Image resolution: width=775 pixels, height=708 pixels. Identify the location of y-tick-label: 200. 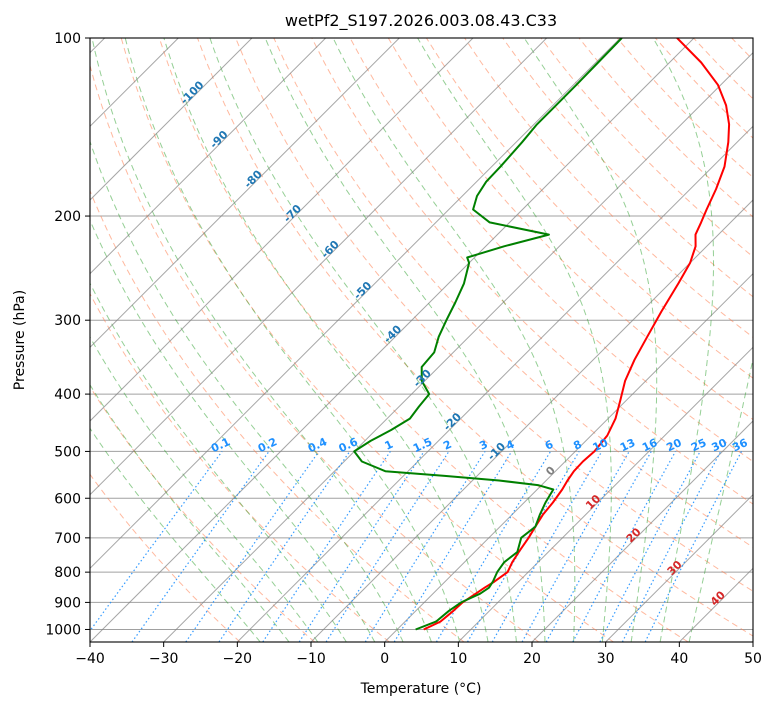
(67, 217).